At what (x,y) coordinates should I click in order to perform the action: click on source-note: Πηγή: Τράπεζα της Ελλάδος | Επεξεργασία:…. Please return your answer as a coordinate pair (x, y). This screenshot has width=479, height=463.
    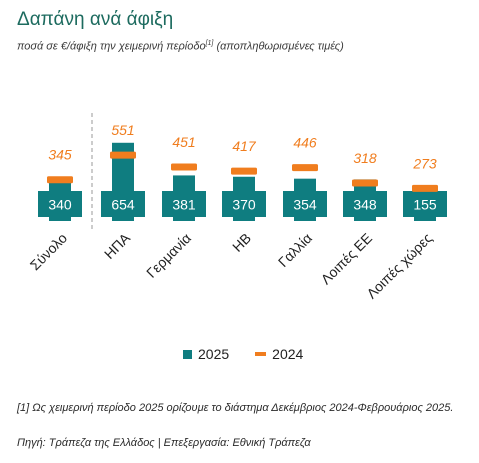
    Looking at the image, I should click on (164, 443).